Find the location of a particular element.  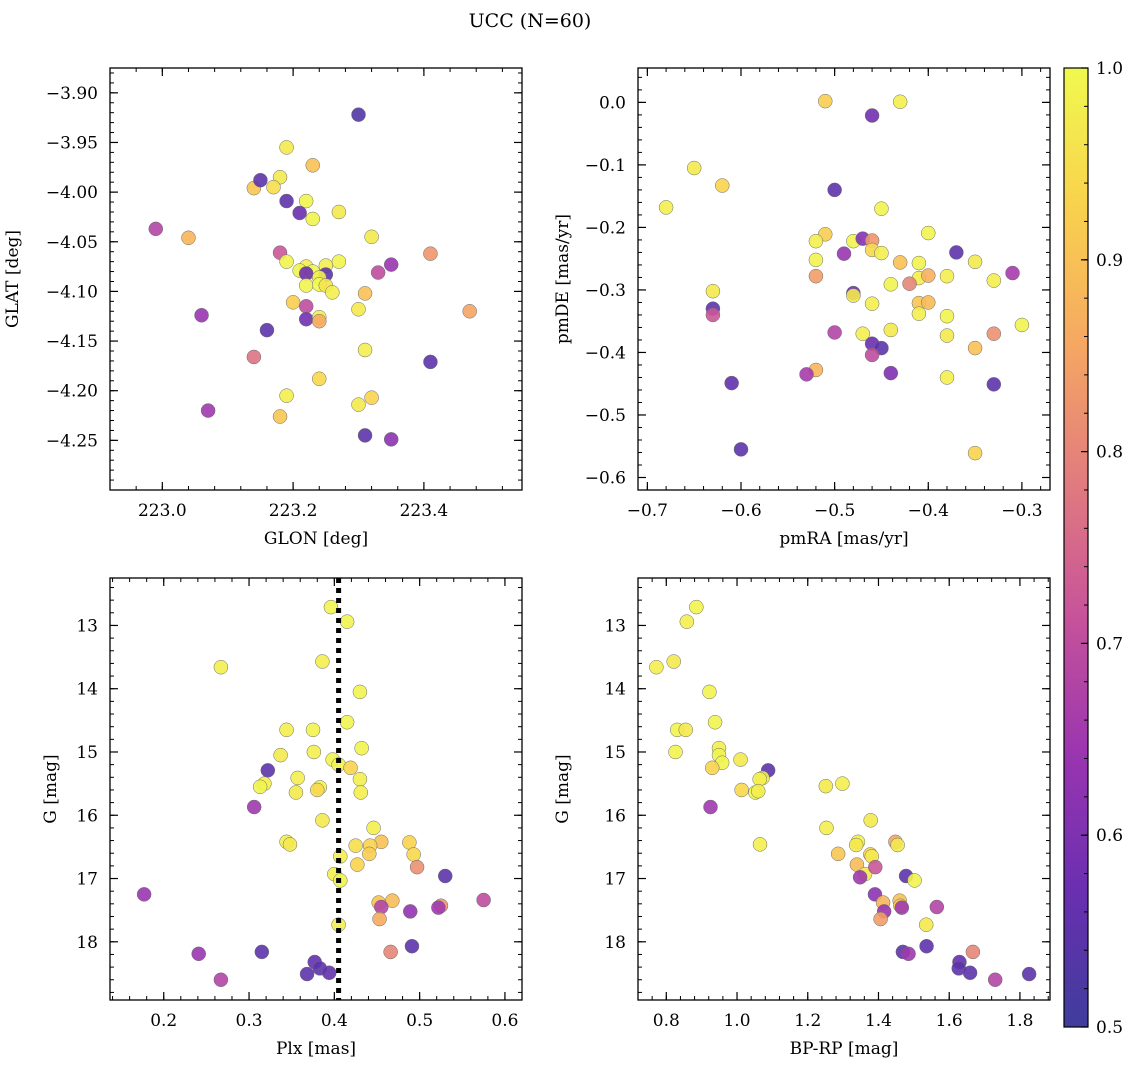

y-tick-label: −3.90 is located at coordinates (72, 94).